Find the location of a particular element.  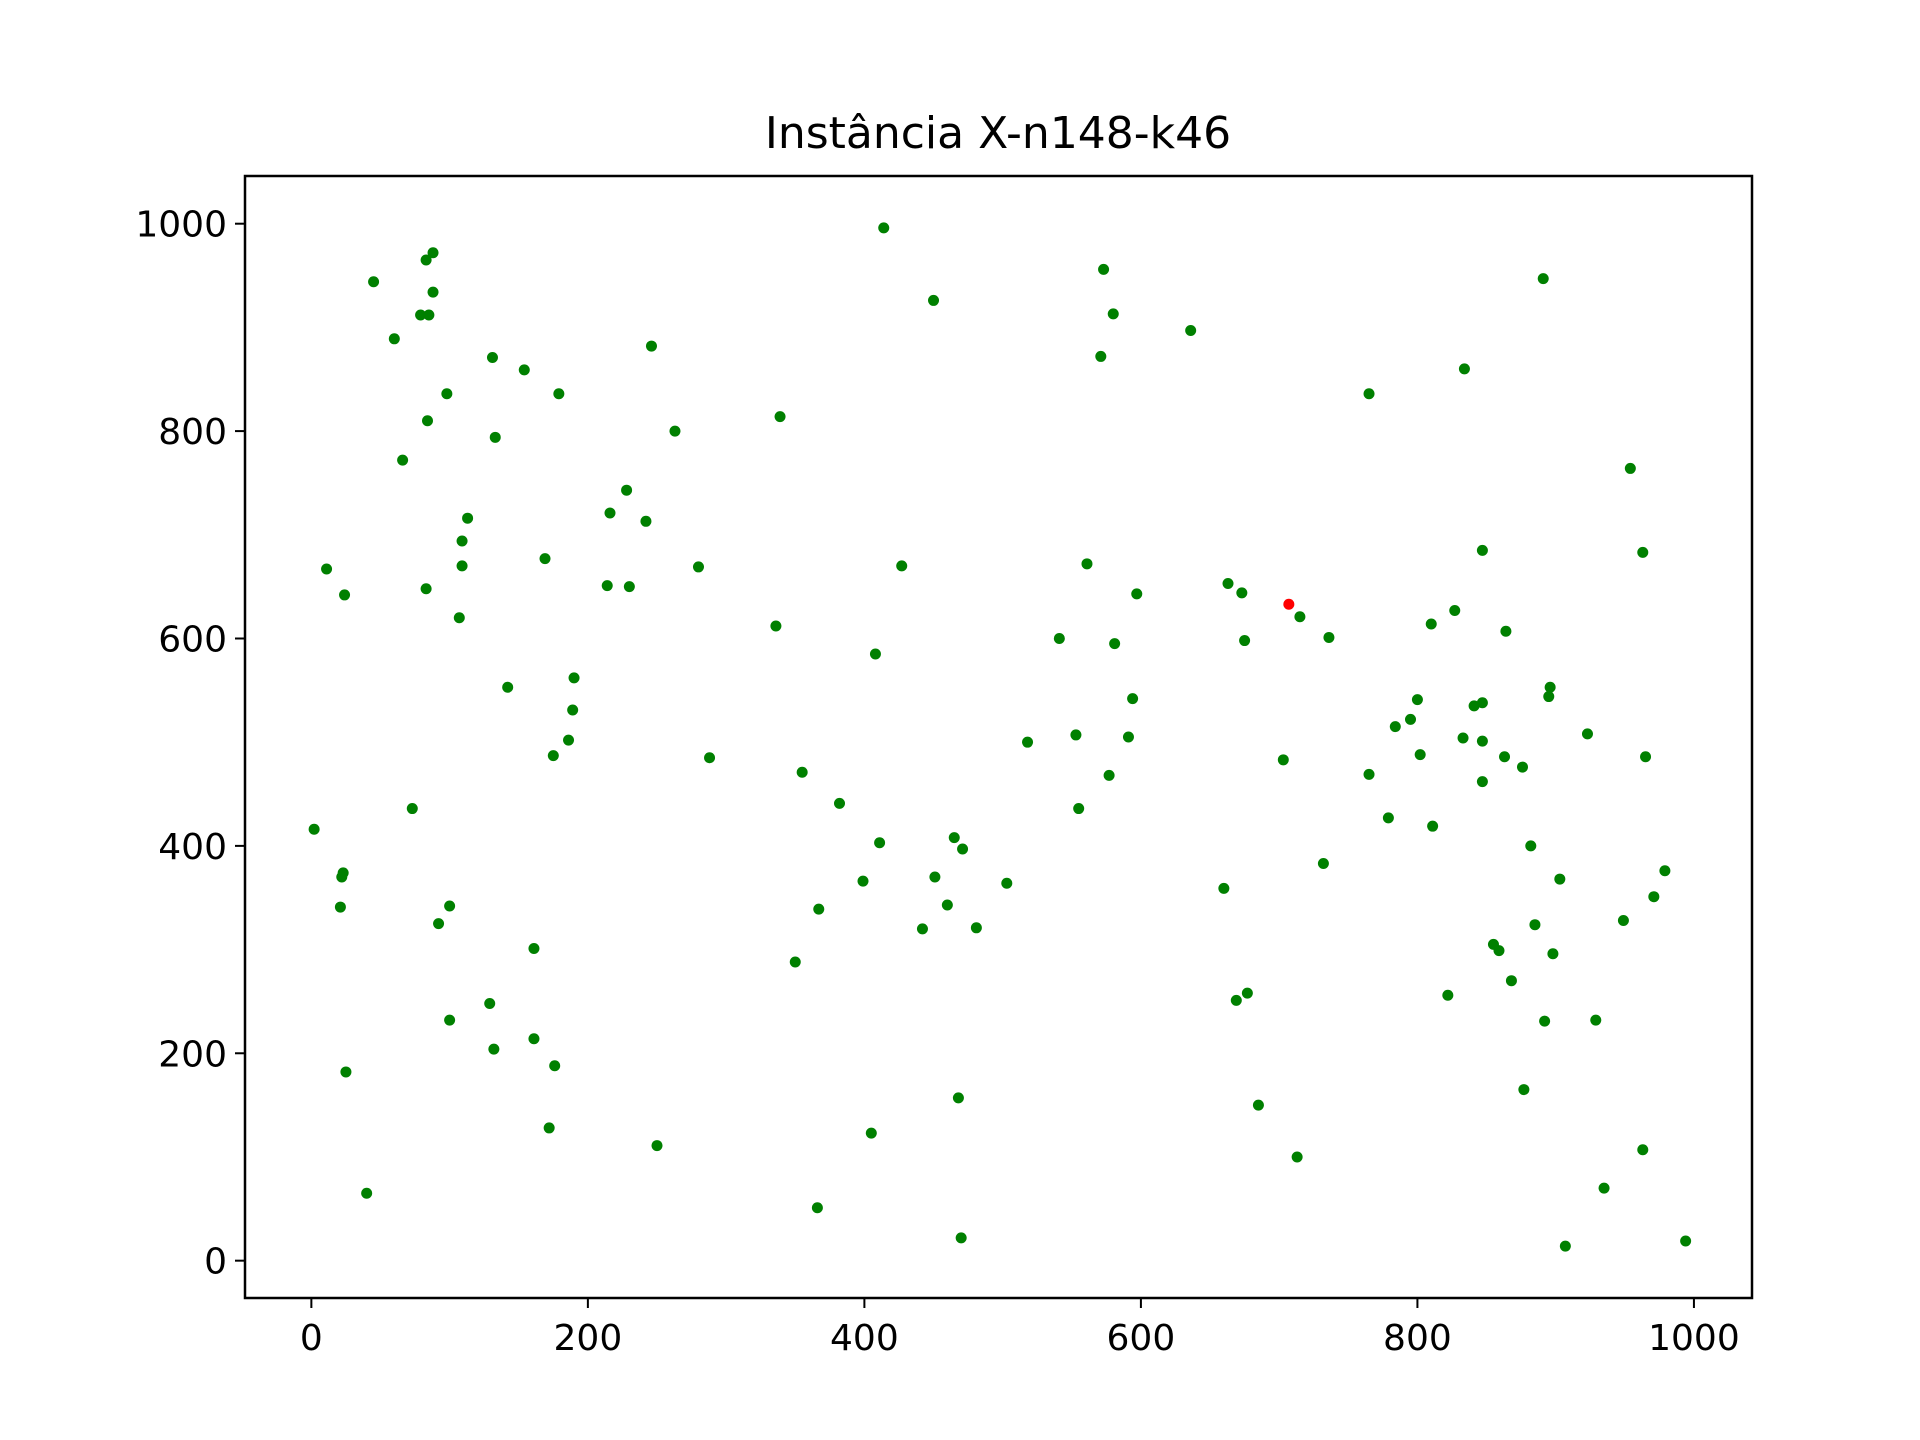

x-tick-label: 200 is located at coordinates (588, 1338).